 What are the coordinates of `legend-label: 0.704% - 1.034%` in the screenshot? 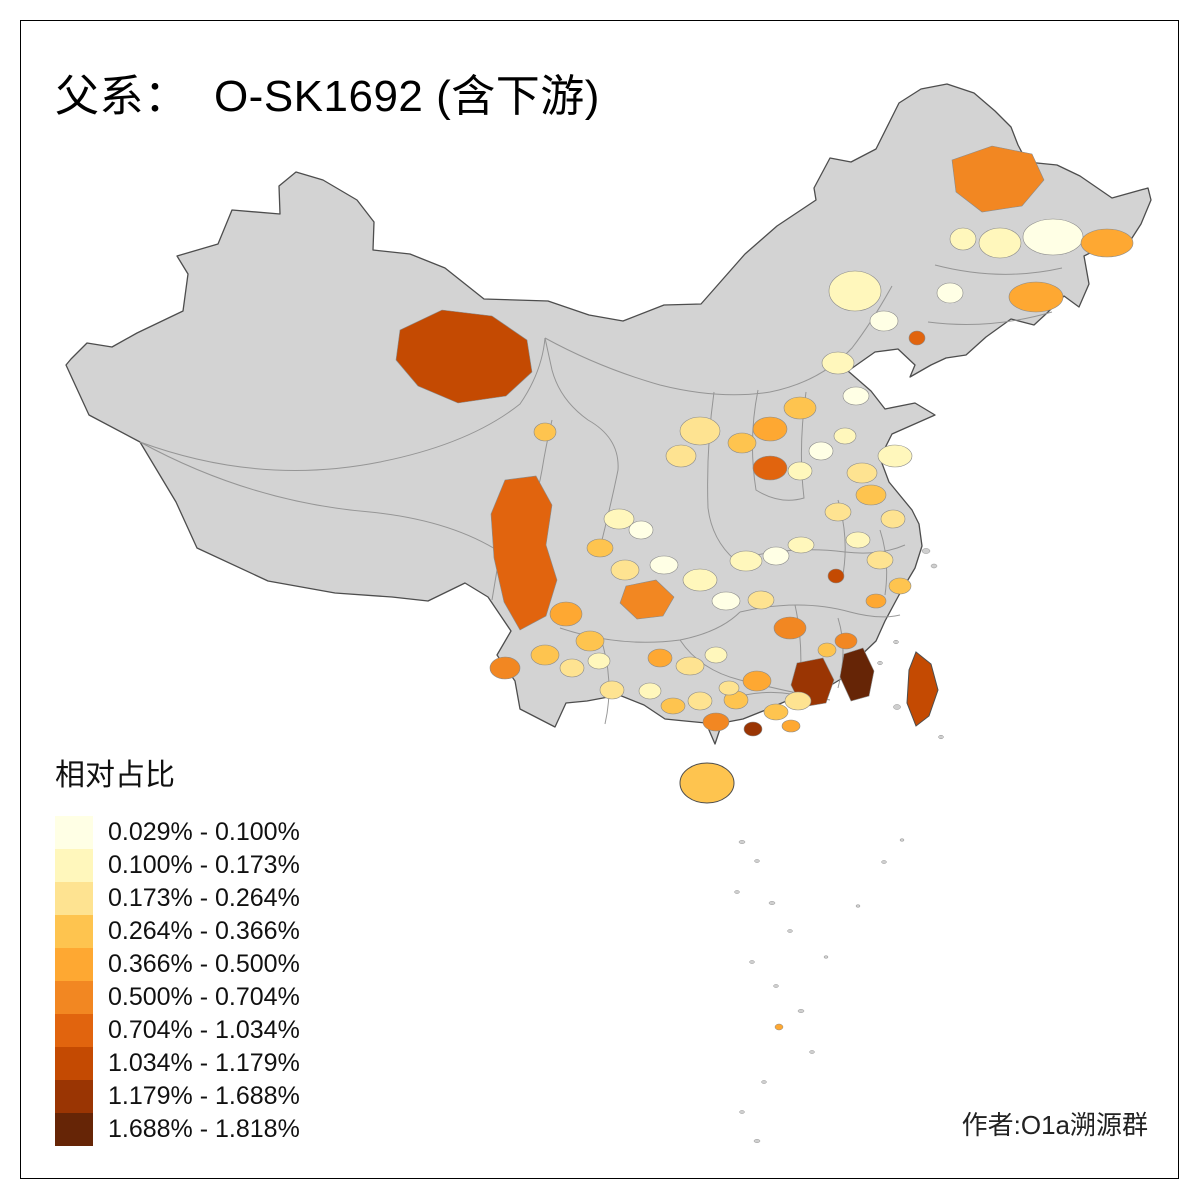 It's located at (204, 1030).